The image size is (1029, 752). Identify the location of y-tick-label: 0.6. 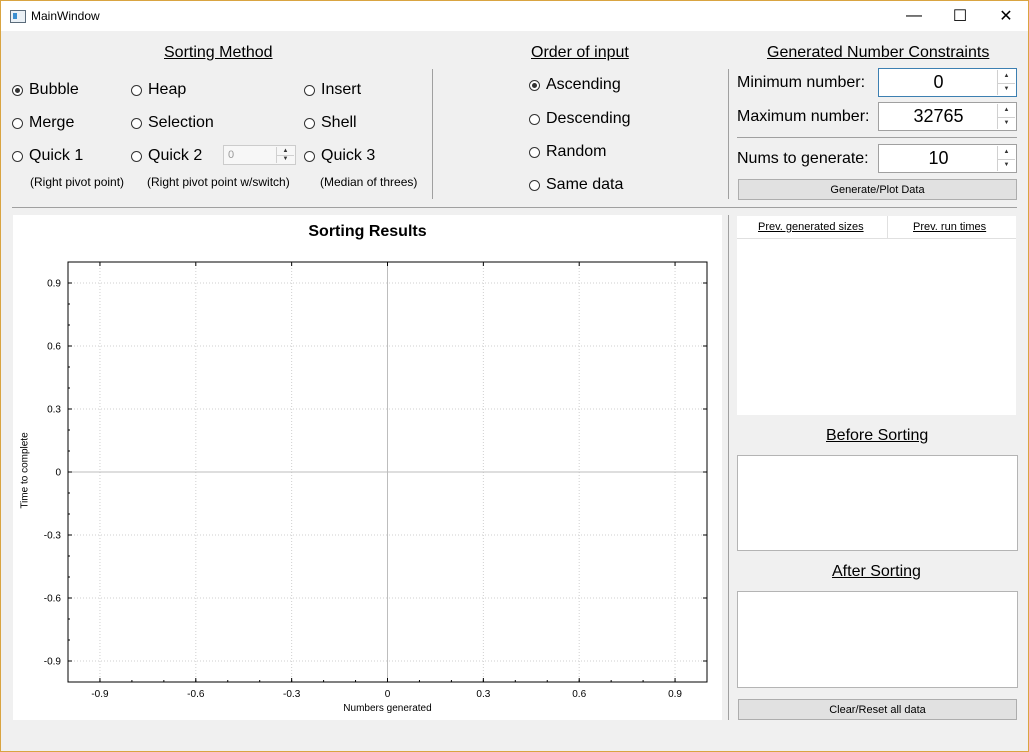
(54, 347).